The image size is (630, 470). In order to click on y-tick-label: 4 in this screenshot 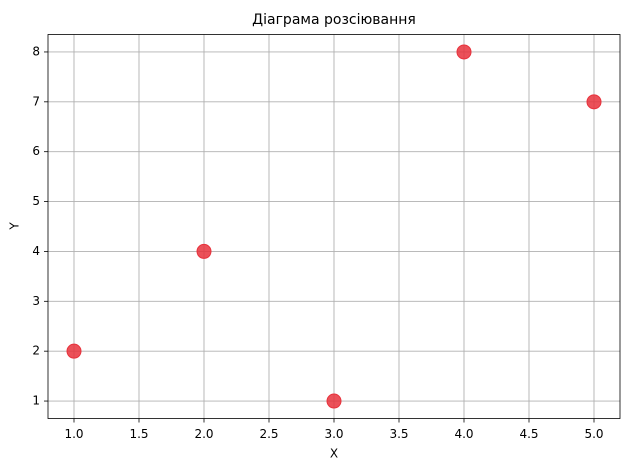, I will do `click(36, 251)`.